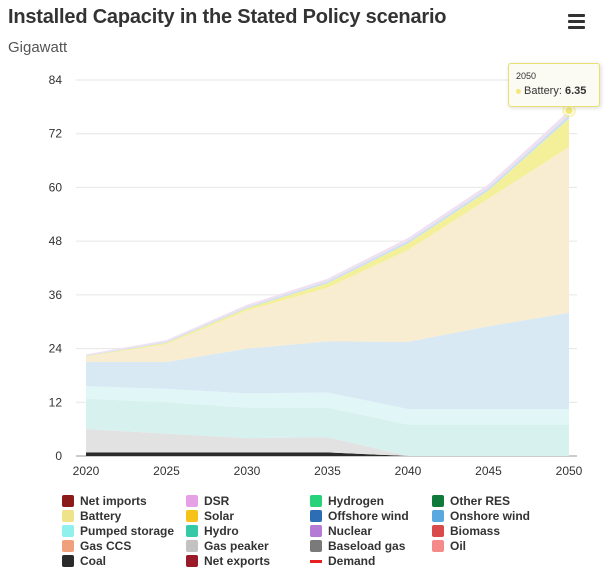 The width and height of the screenshot is (607, 587). Describe the element at coordinates (350, 531) in the screenshot. I see `legend-label: Nuclear` at that location.